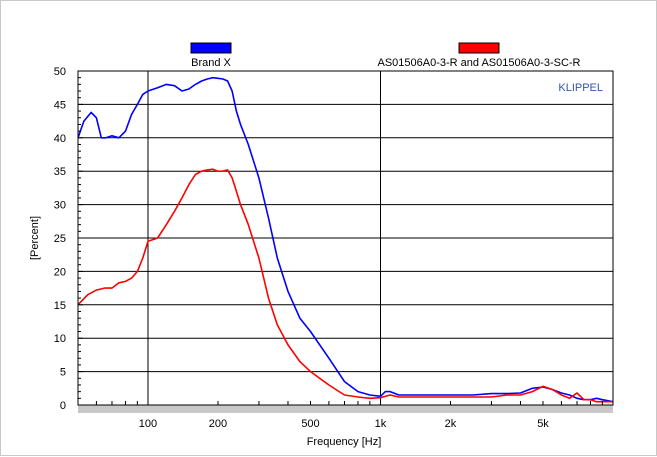 The image size is (657, 457). Describe the element at coordinates (310, 424) in the screenshot. I see `x-tick-label: 500` at that location.